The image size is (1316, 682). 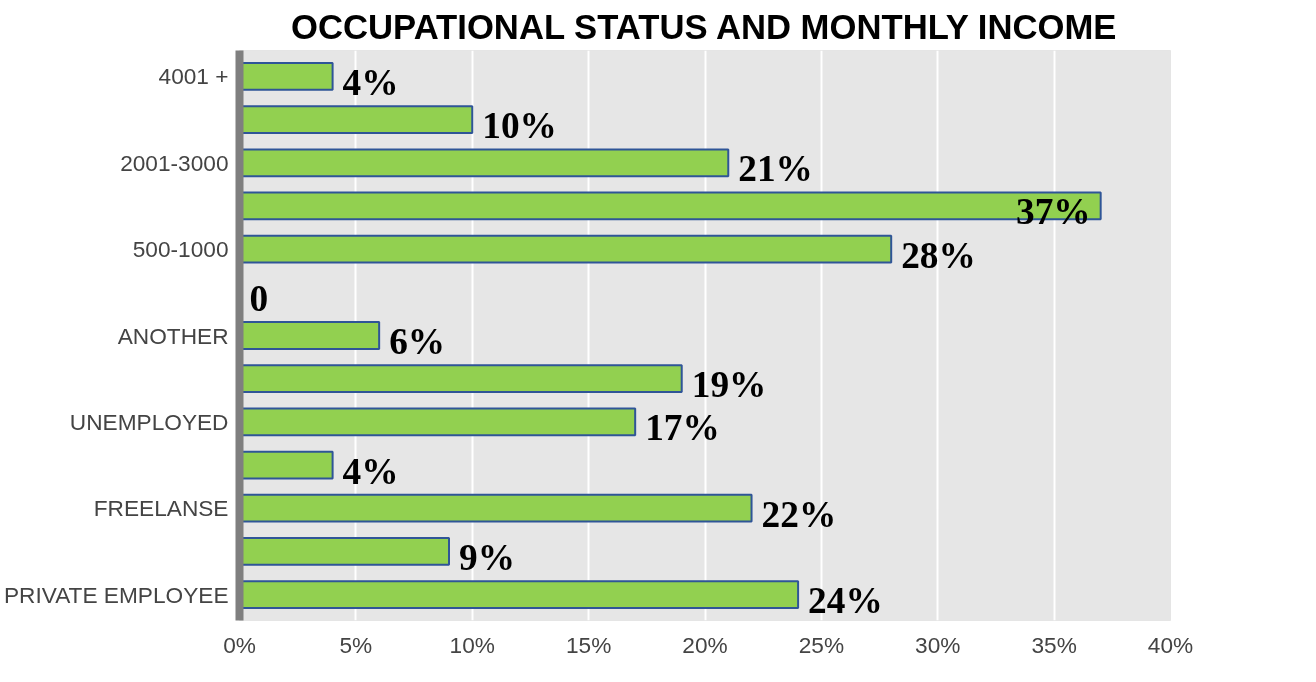 What do you see at coordinates (1054, 644) in the screenshot?
I see `x-tick-label: 35%` at bounding box center [1054, 644].